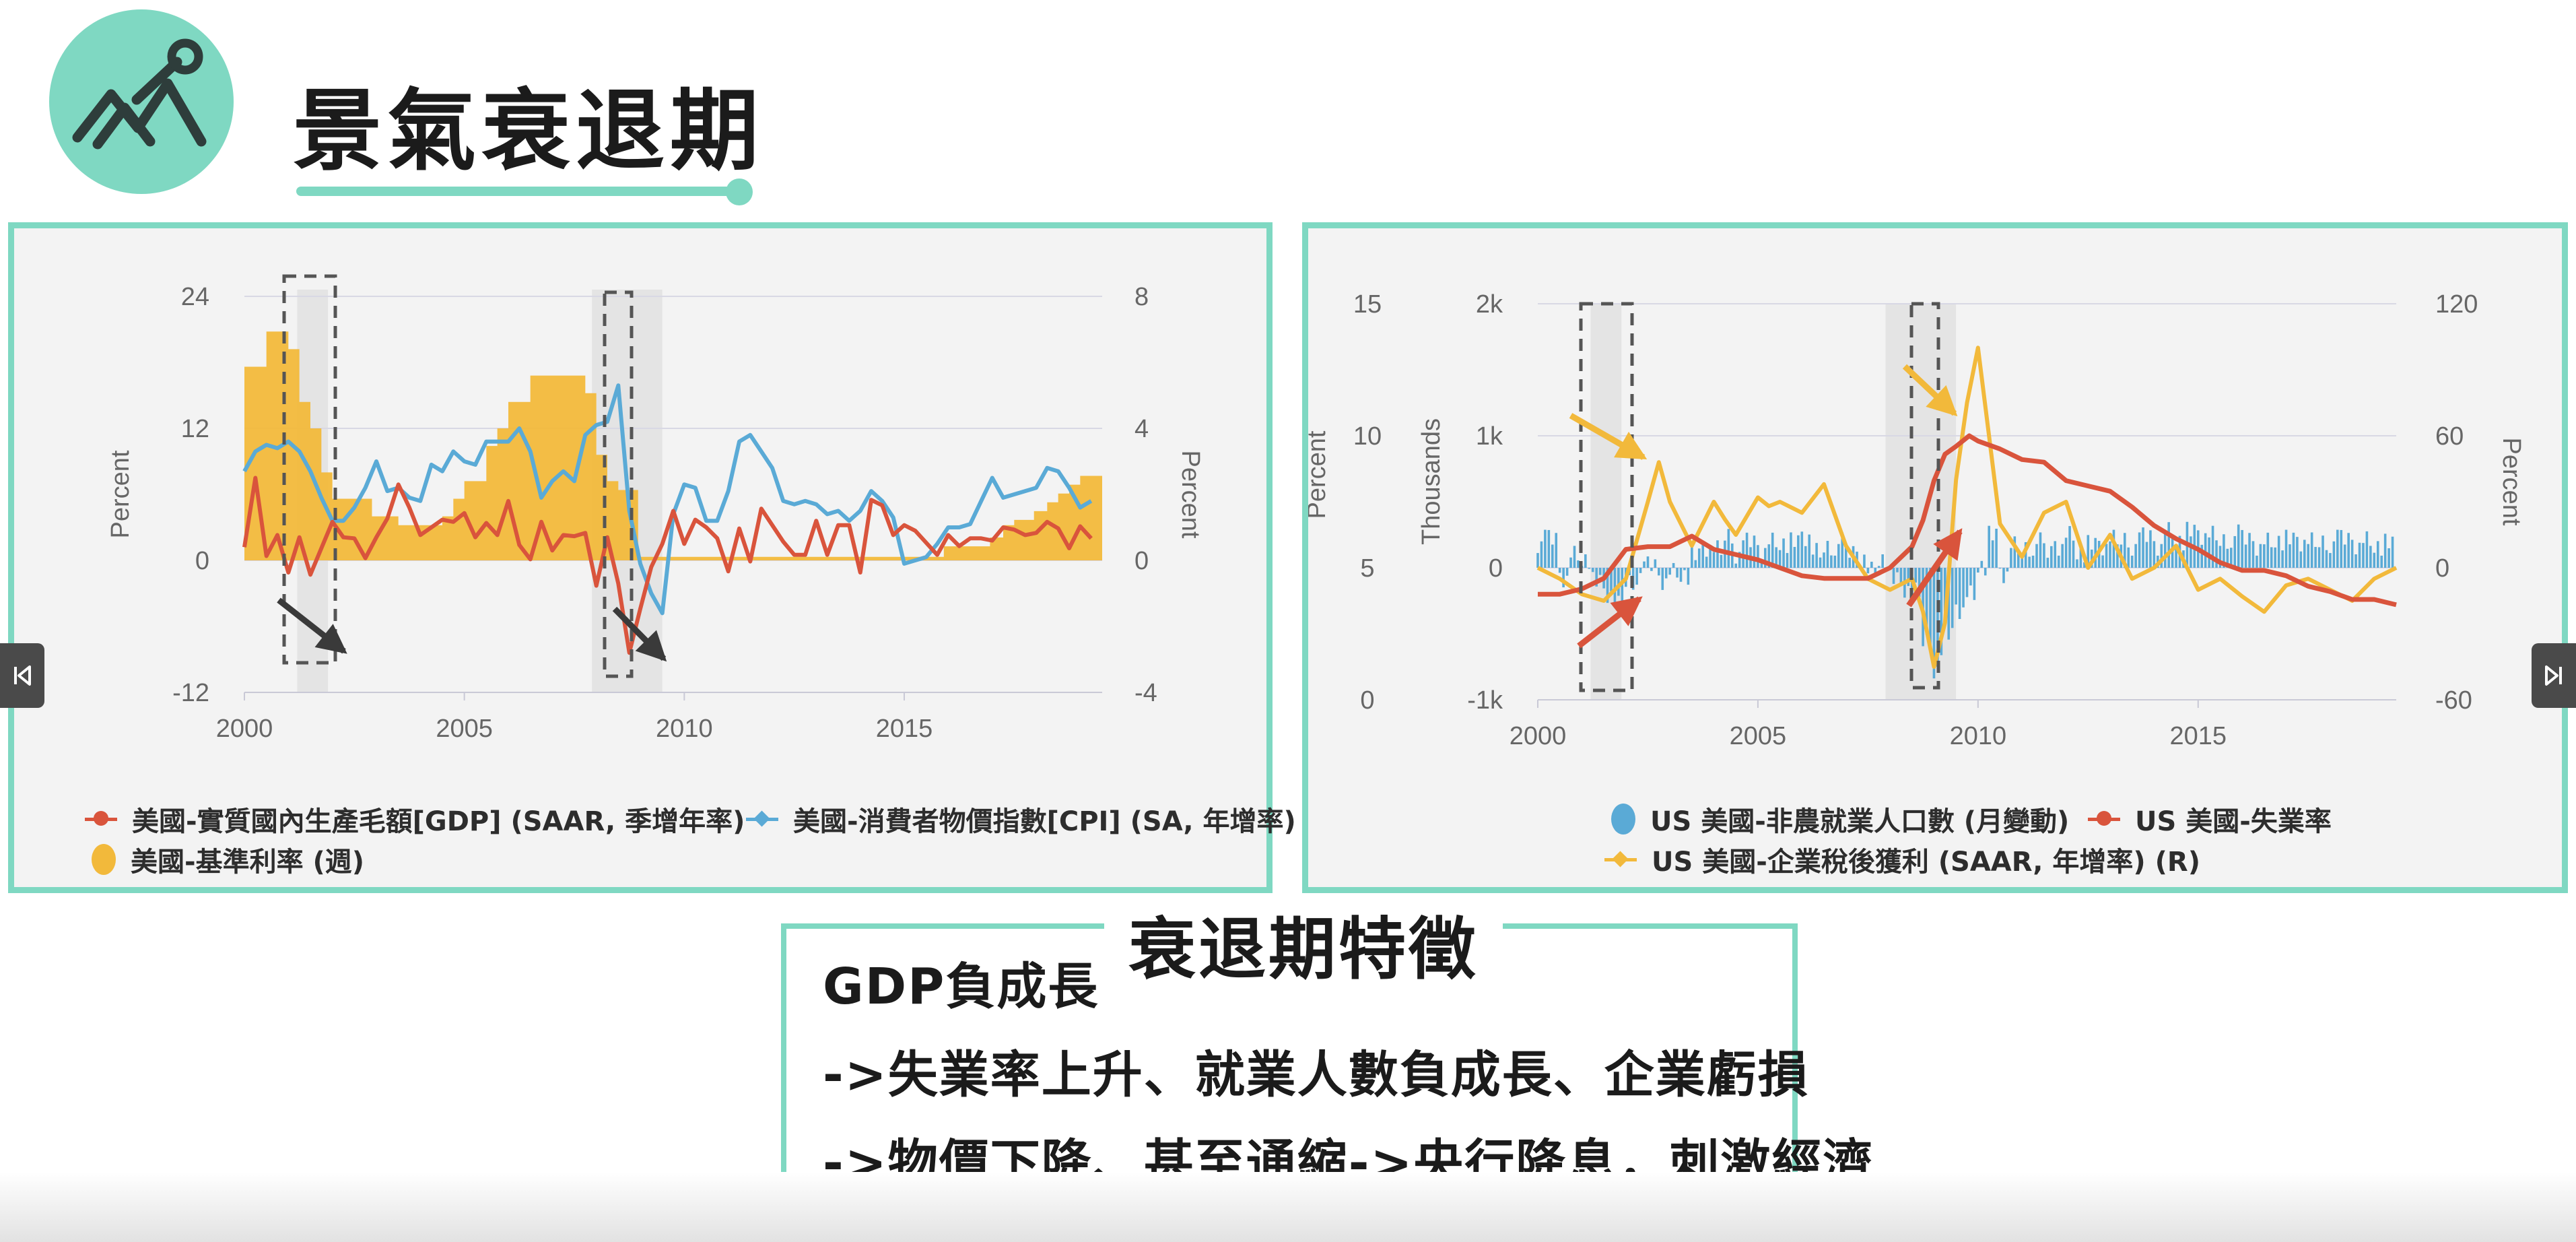  I want to click on legend-item-rate: 美國-基準利率 (週), so click(228, 859).